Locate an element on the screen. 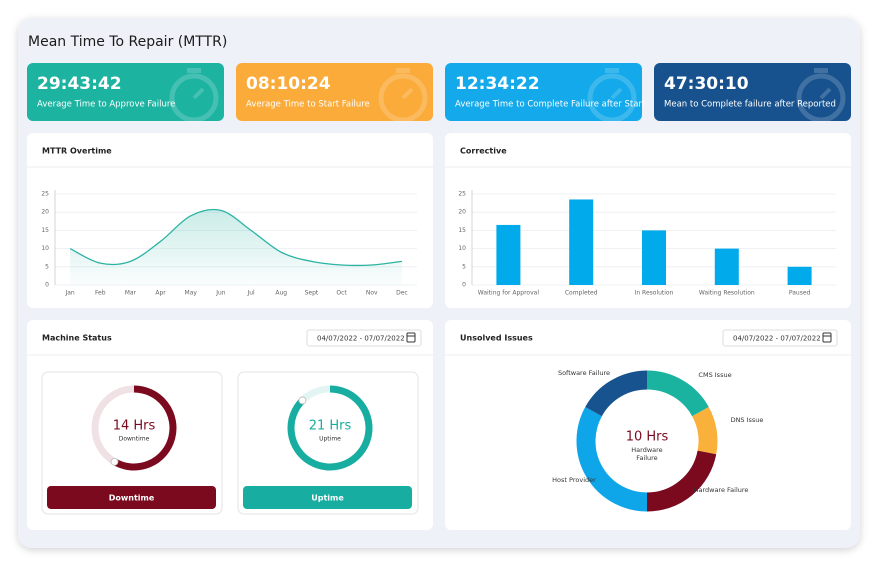 The width and height of the screenshot is (878, 570). gauge-value: 14 Hrs is located at coordinates (134, 426).